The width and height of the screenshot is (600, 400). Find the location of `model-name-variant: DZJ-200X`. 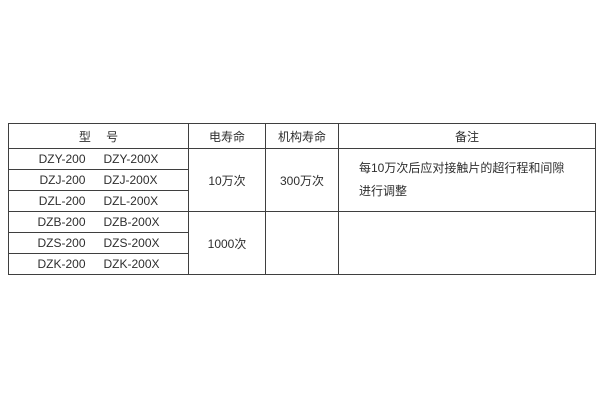

model-name-variant: DZJ-200X is located at coordinates (130, 180).